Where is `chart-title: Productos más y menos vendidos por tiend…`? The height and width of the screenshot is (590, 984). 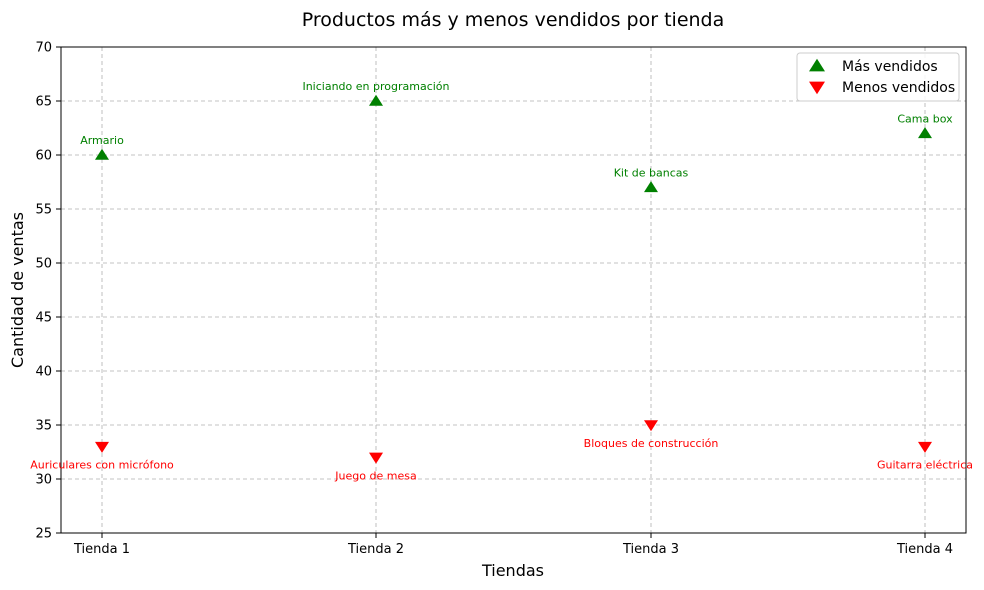 chart-title: Productos más y menos vendidos por tiend… is located at coordinates (513, 20).